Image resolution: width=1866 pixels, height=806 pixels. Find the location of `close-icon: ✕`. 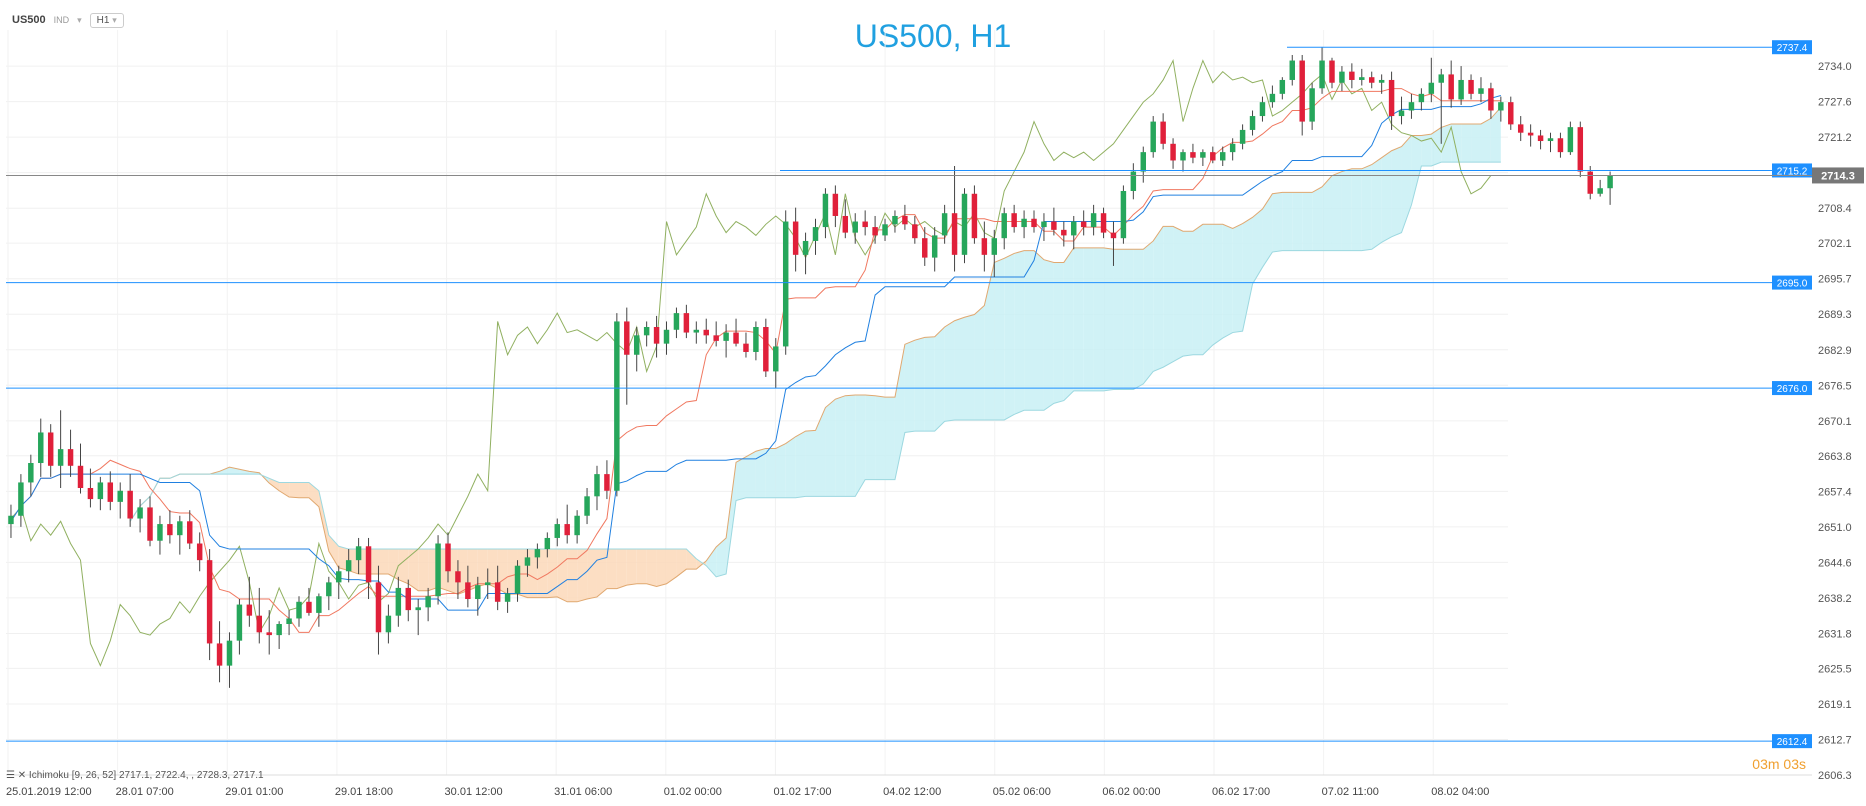

close-icon: ✕ is located at coordinates (22, 775).